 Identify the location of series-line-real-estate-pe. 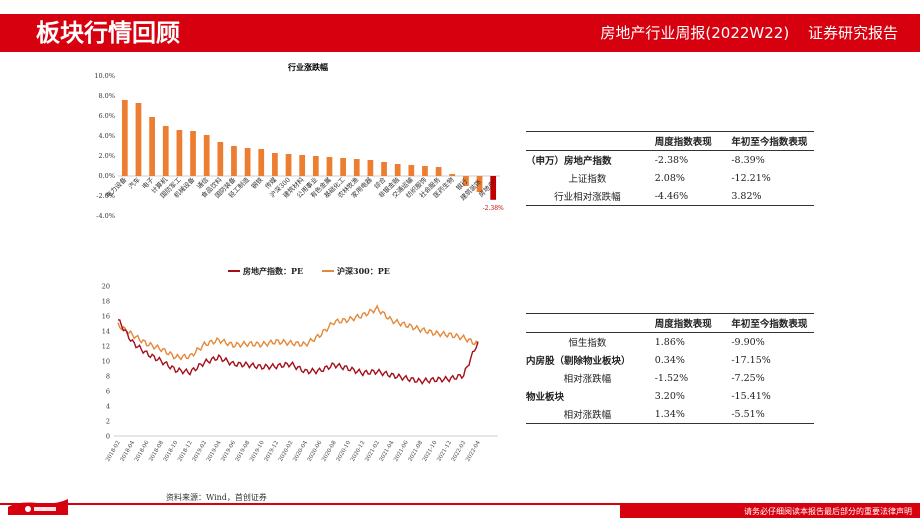
(298, 352).